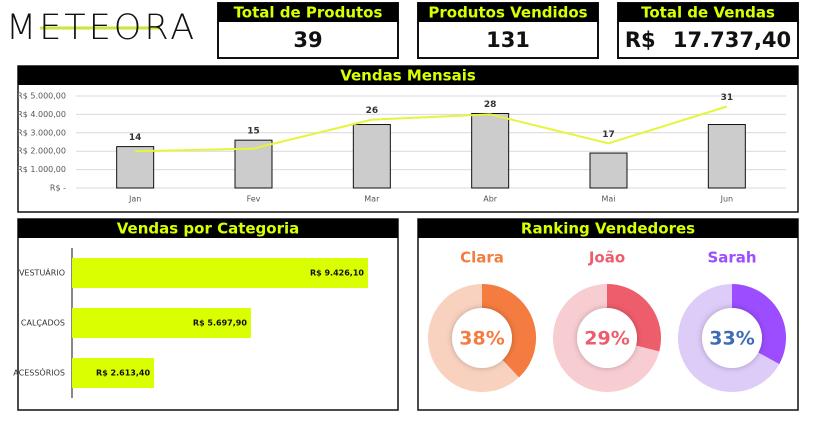 This screenshot has width=817, height=423. What do you see at coordinates (708, 40) in the screenshot?
I see `kpi-value: R$ 17.737,40` at bounding box center [708, 40].